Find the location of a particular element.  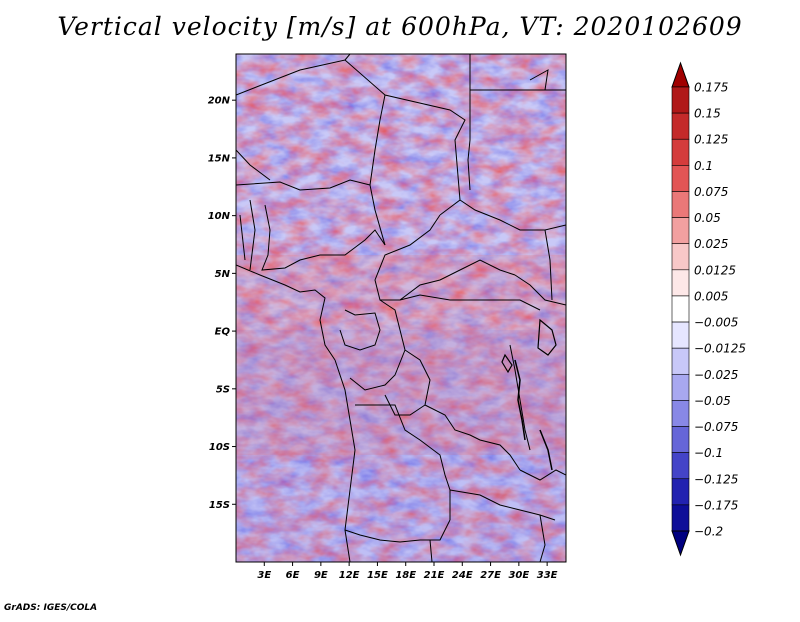

lat-tick-label: 10N is located at coordinates (219, 216).